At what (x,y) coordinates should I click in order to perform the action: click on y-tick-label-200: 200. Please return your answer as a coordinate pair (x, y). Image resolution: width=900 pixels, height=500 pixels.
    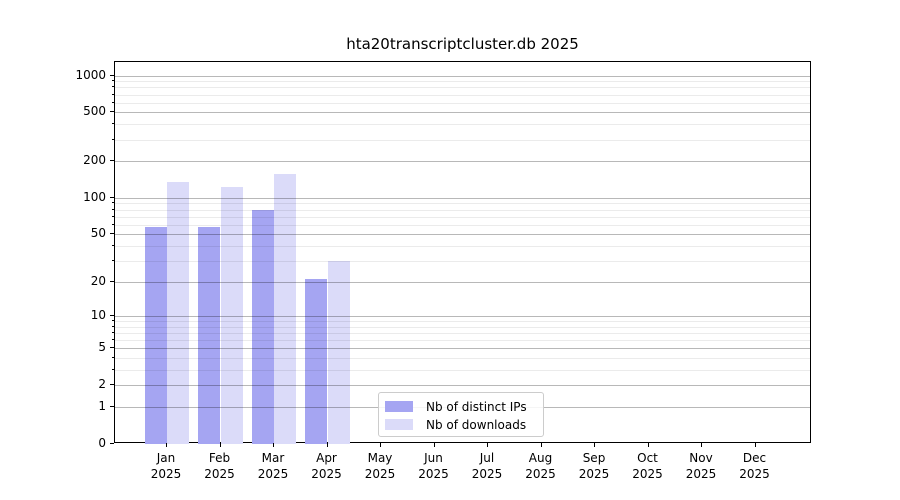
    Looking at the image, I should click on (94, 160).